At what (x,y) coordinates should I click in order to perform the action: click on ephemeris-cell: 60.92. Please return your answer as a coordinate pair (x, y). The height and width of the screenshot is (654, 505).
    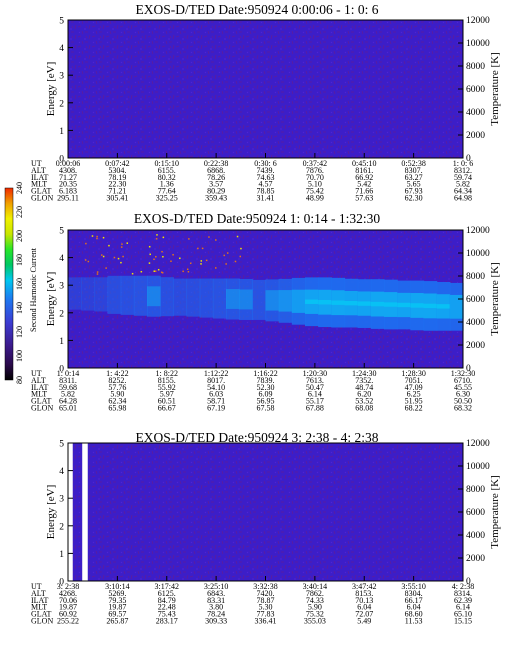
    Looking at the image, I should click on (68, 614).